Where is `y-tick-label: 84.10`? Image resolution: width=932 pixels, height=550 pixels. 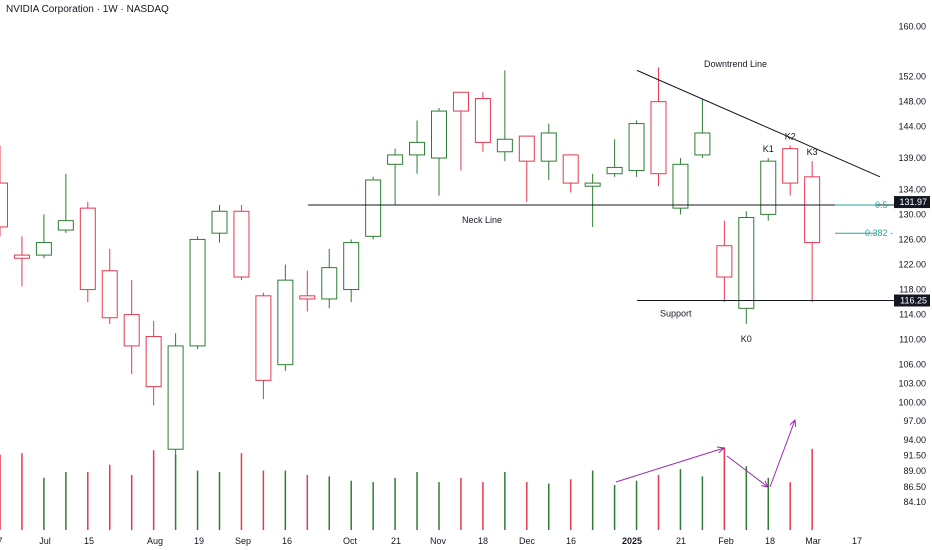 y-tick-label: 84.10 is located at coordinates (914, 502).